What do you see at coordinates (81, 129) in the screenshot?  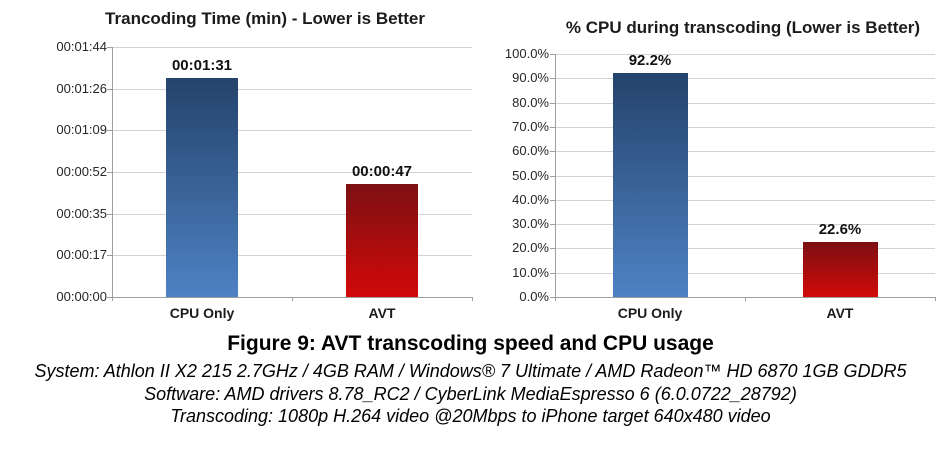 I see `y-axis-tick-label: 00:01:09` at bounding box center [81, 129].